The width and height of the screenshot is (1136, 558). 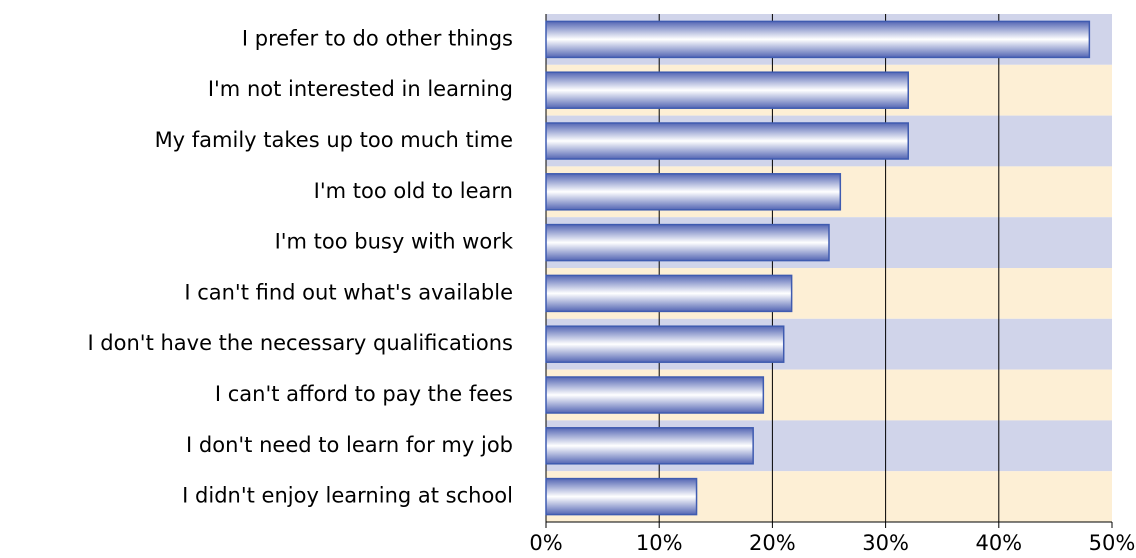 What do you see at coordinates (348, 292) in the screenshot?
I see `y-tick-label: I can't find out what's available` at bounding box center [348, 292].